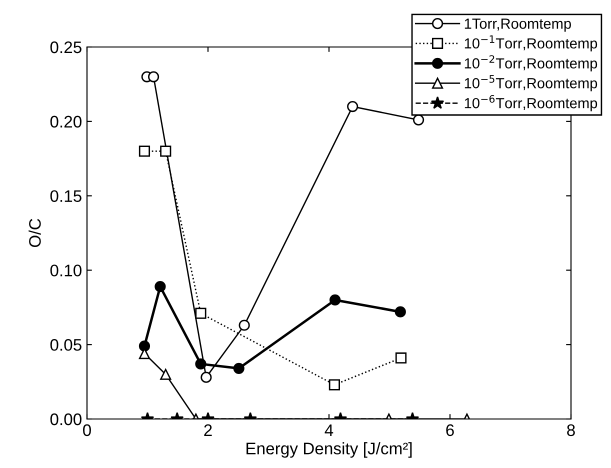  I want to click on x-tick-label: 6, so click(450, 430).